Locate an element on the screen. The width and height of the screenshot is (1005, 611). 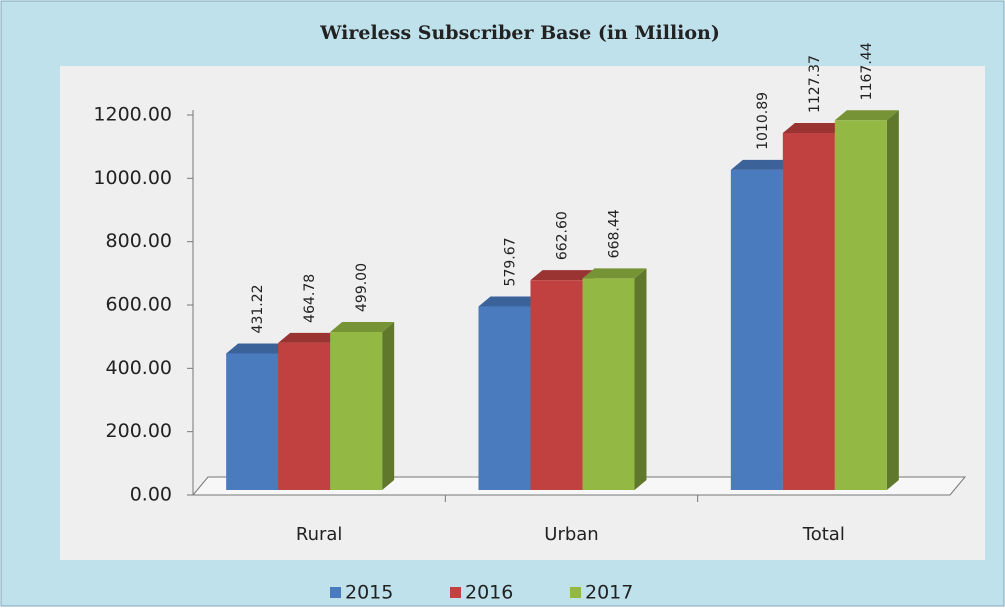
data-label: 668.44 is located at coordinates (615, 233).